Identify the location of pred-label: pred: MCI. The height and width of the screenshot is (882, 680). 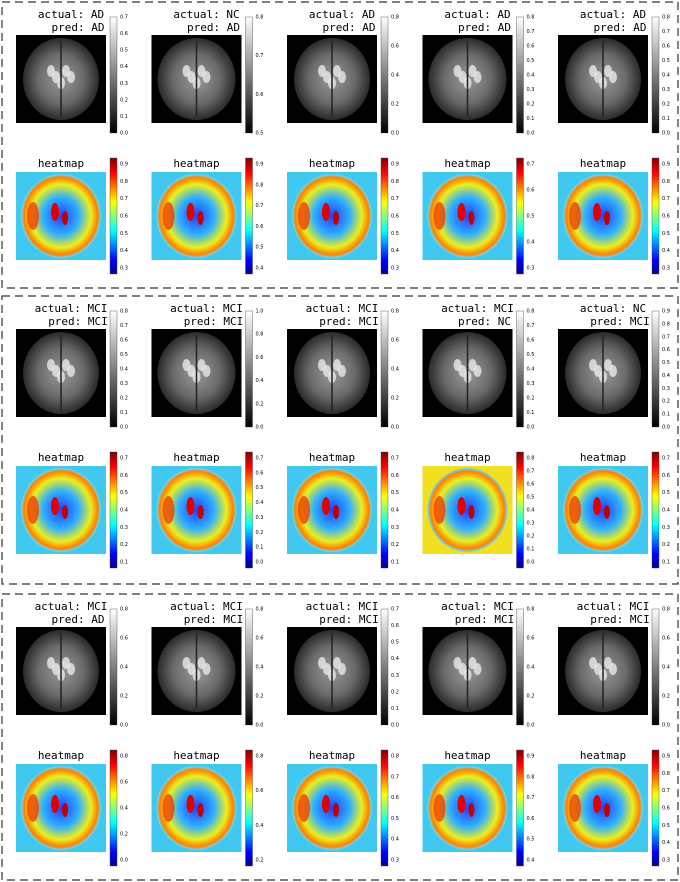
(349, 619).